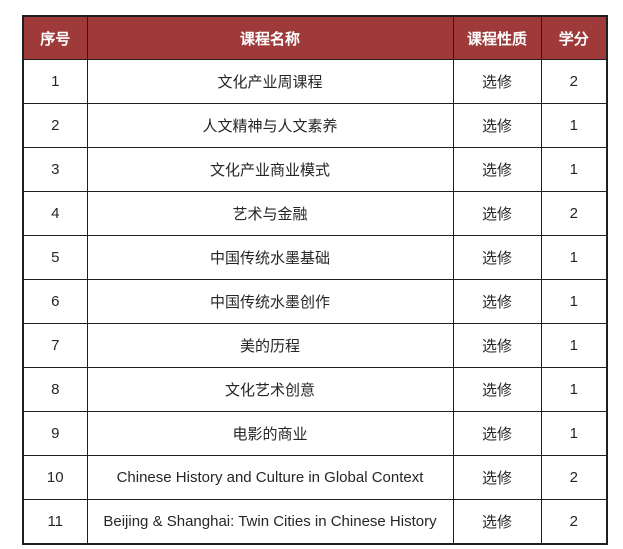 The width and height of the screenshot is (623, 549). I want to click on course-name-cell: 艺术与金融, so click(270, 213).